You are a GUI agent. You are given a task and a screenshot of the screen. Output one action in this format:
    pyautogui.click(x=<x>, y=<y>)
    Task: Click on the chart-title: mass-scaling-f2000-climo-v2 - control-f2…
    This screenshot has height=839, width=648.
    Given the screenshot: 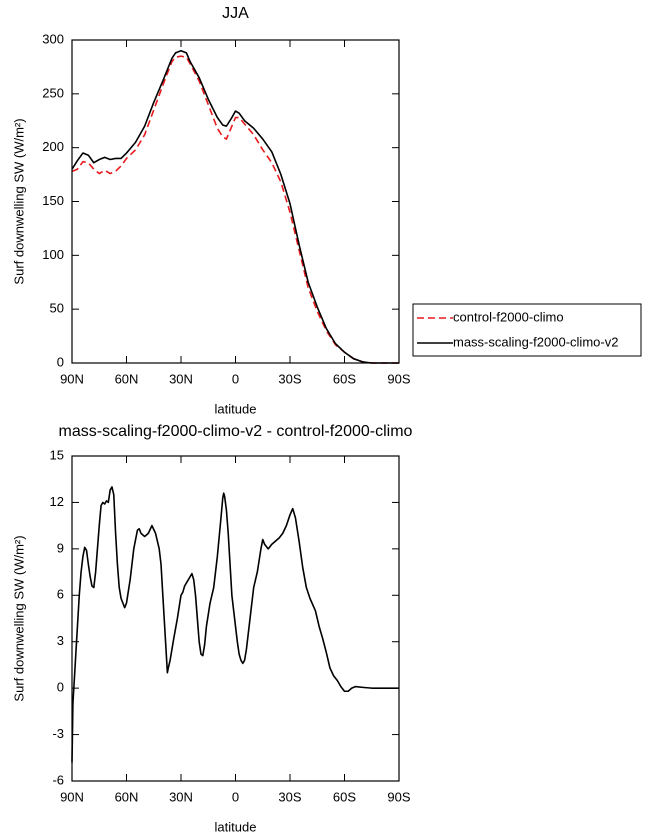 What is the action you would take?
    pyautogui.click(x=236, y=431)
    